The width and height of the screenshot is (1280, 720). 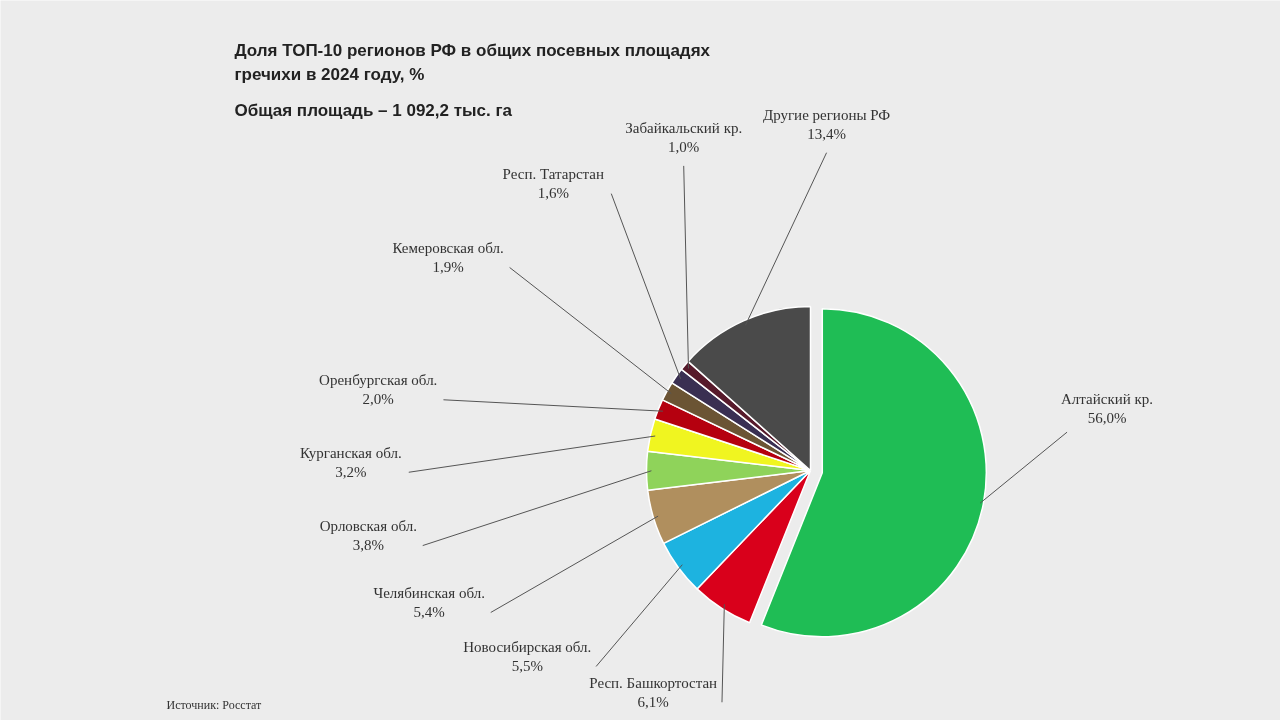 What do you see at coordinates (214, 704) in the screenshot?
I see `text: Источник: Росстат` at bounding box center [214, 704].